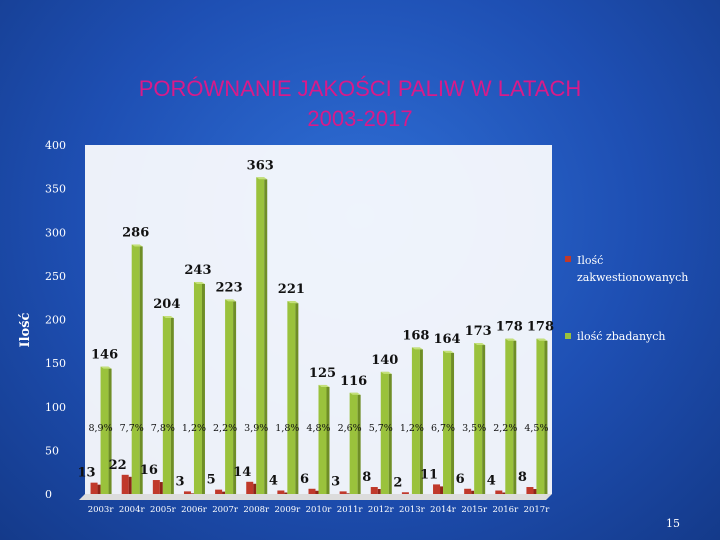 This screenshot has height=540, width=720. I want to click on bar-green-2011r, so click(353, 443).